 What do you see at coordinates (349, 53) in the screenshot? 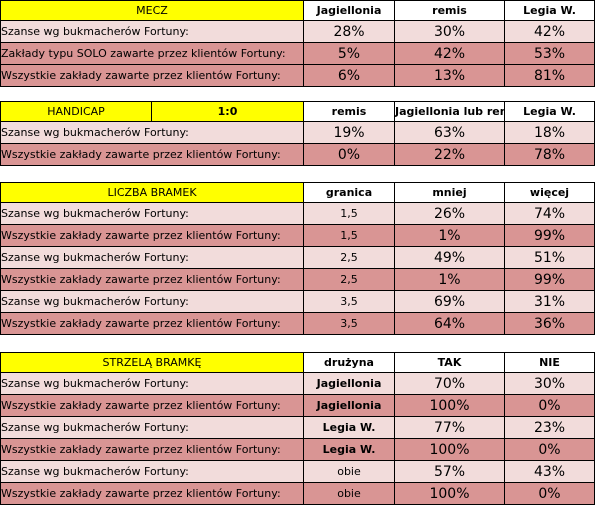
I see `cell-value: 5%` at bounding box center [349, 53].